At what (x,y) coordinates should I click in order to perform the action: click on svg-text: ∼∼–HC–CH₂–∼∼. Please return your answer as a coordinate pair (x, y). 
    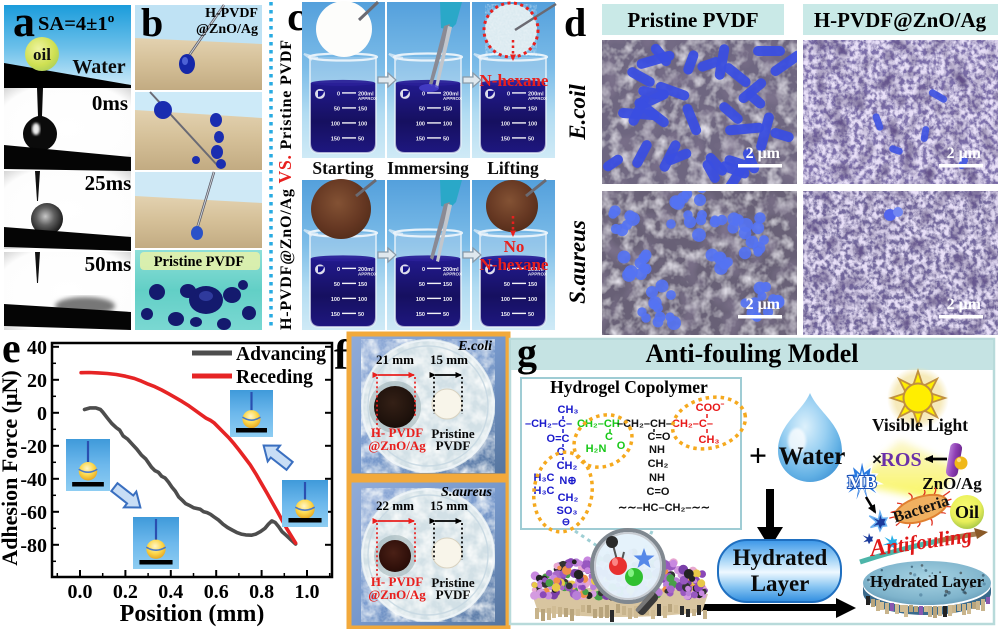
    Looking at the image, I should click on (664, 508).